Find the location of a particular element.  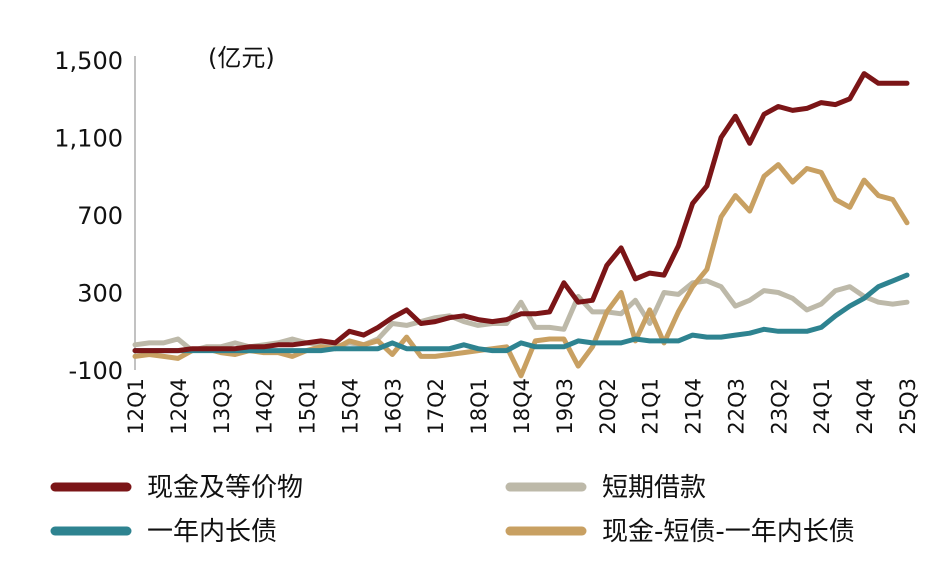

unit-label: (亿元) is located at coordinates (241, 58).